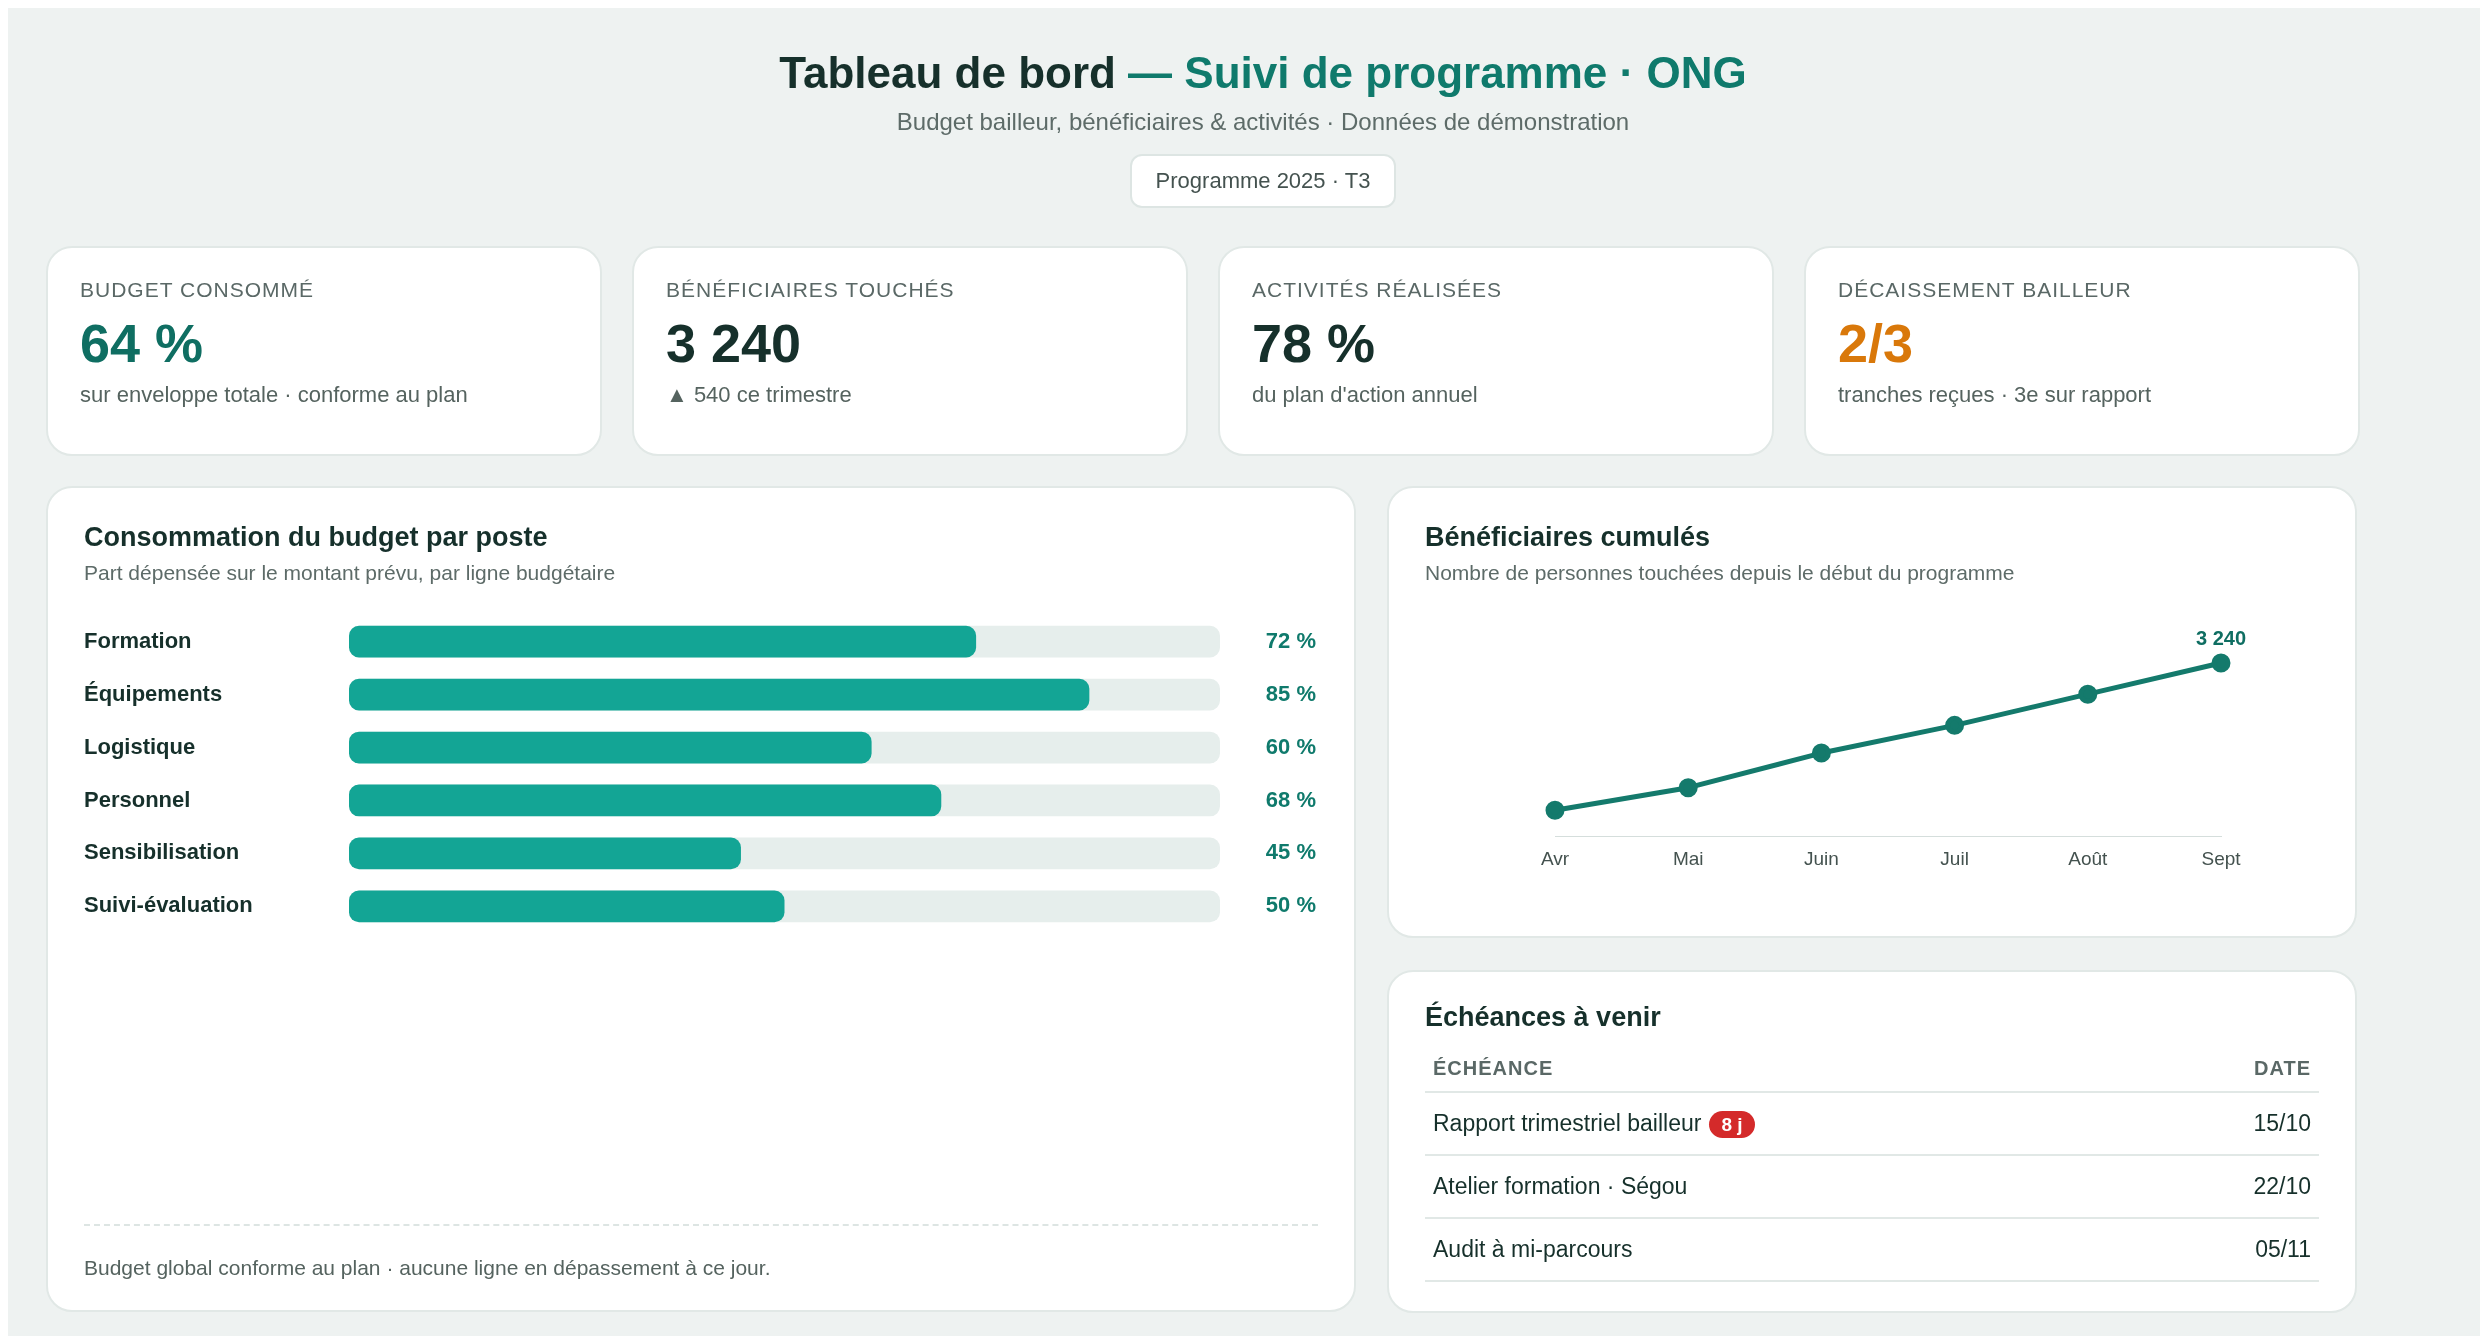 This screenshot has height=1344, width=2488. What do you see at coordinates (153, 693) in the screenshot?
I see `y-tick-label: Équipements` at bounding box center [153, 693].